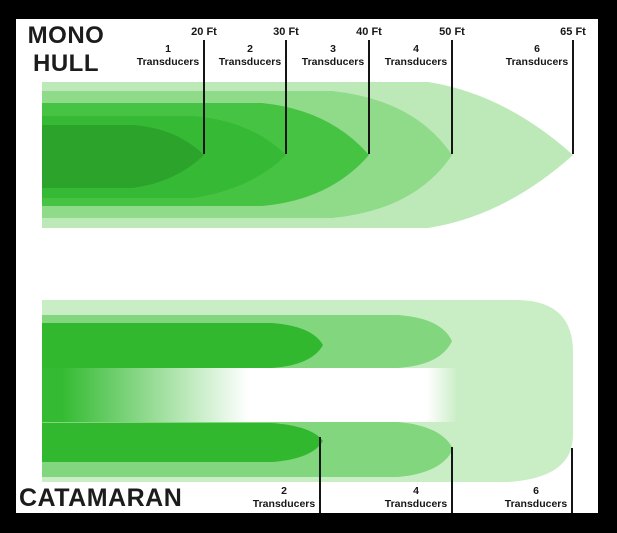  I want to click on mono-transducer-label-2: 2 Transducers, so click(250, 56).